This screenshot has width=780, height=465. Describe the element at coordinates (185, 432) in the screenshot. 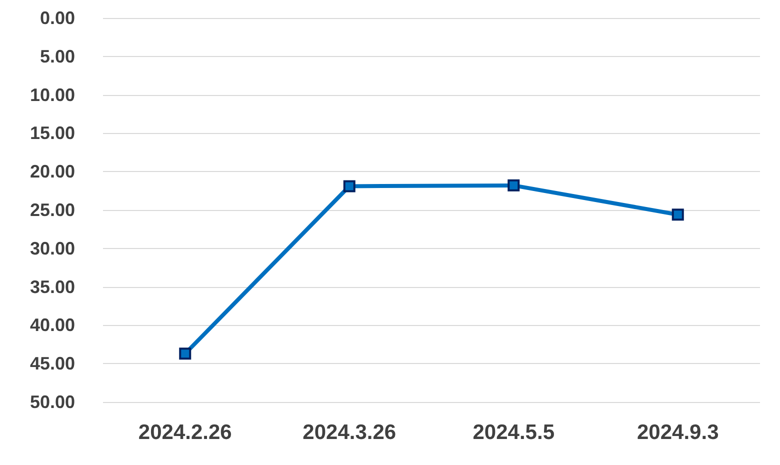

I see `x-tick-label: 2024.2.26` at that location.